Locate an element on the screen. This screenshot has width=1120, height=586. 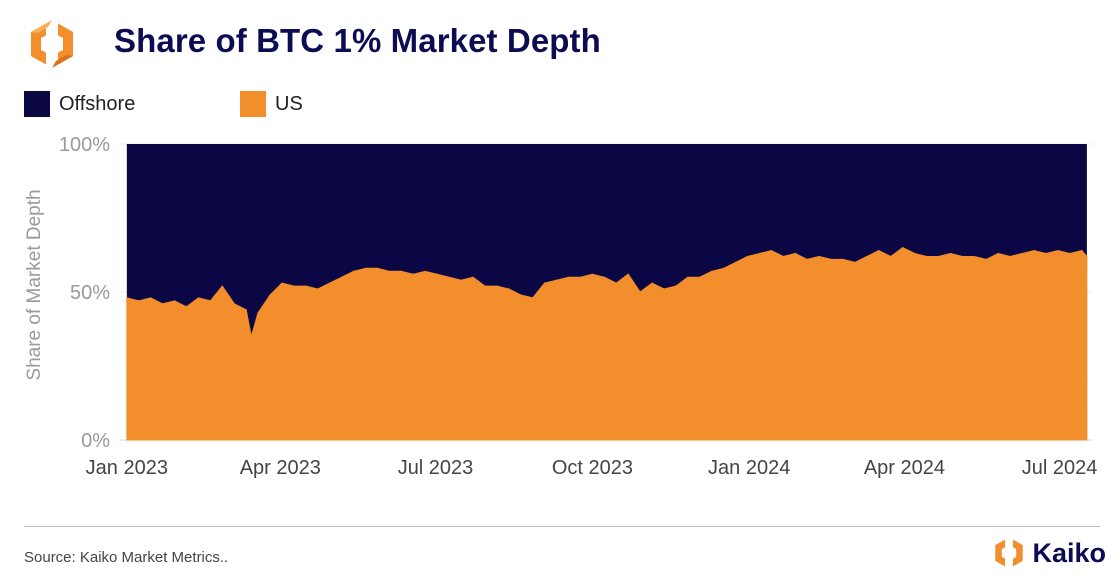
x-tick-label: Jul 2023 is located at coordinates (436, 468).